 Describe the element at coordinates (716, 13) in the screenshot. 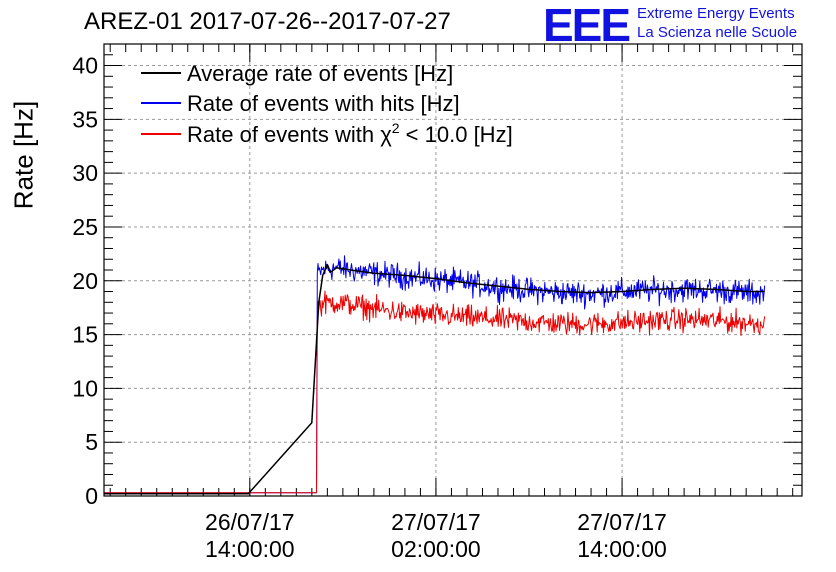

I see `brand-line-1: Extreme Energy Events` at that location.